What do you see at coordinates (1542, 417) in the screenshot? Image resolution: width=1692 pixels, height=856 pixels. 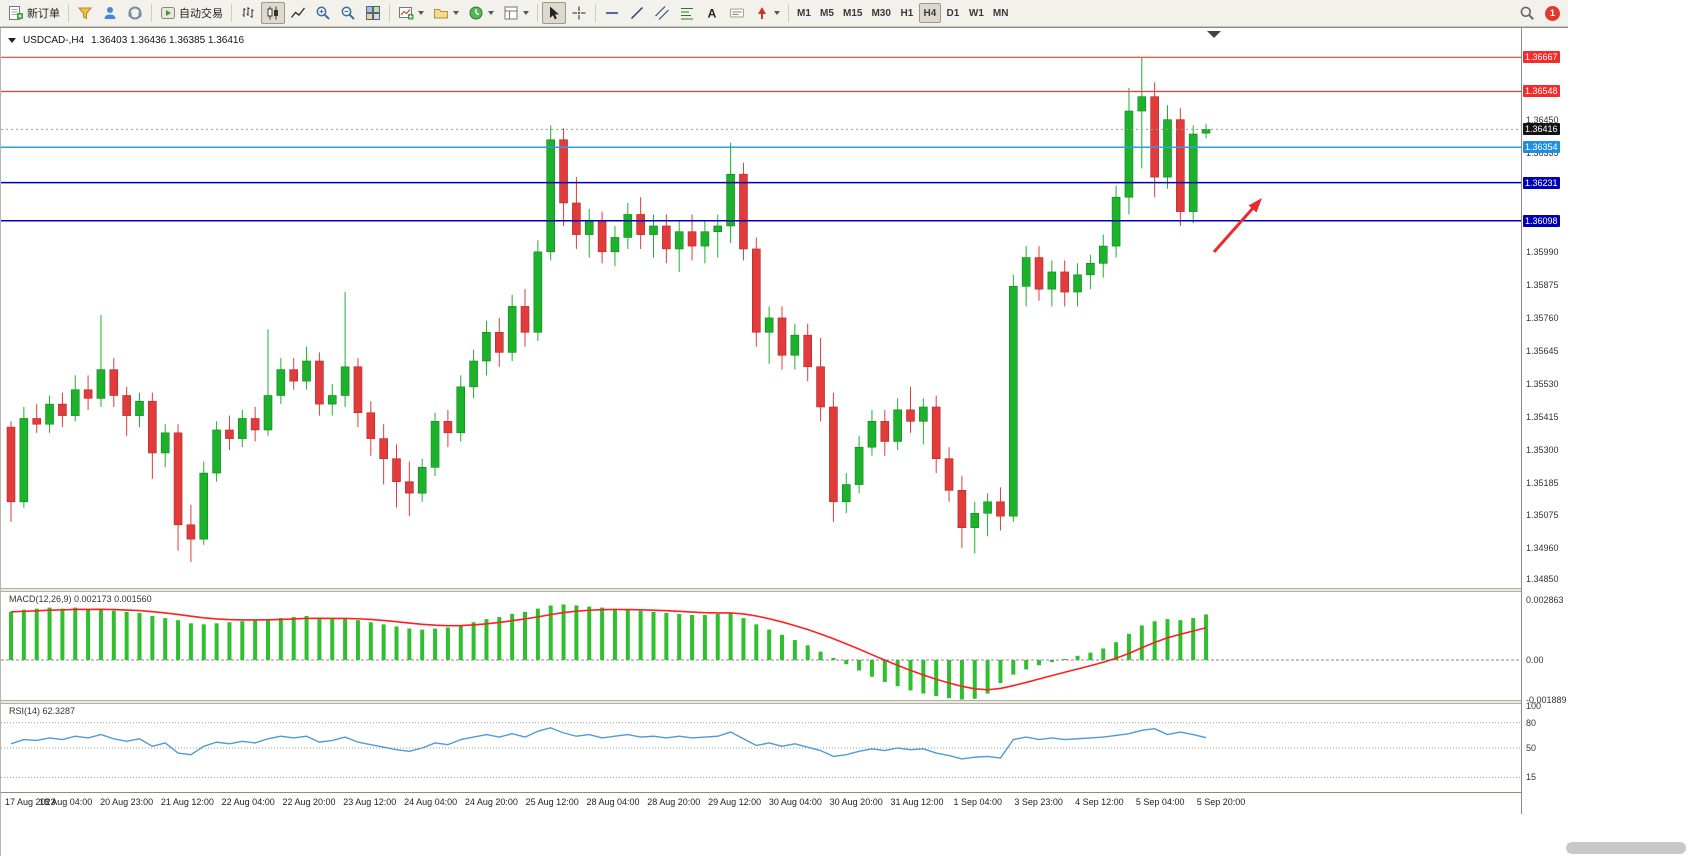 I see `price-tick: 1.35415` at bounding box center [1542, 417].